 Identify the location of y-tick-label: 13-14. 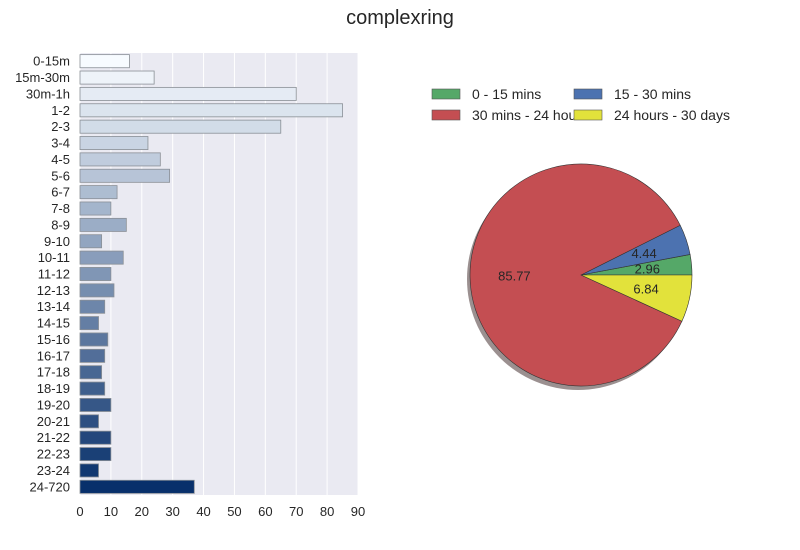
(53, 306).